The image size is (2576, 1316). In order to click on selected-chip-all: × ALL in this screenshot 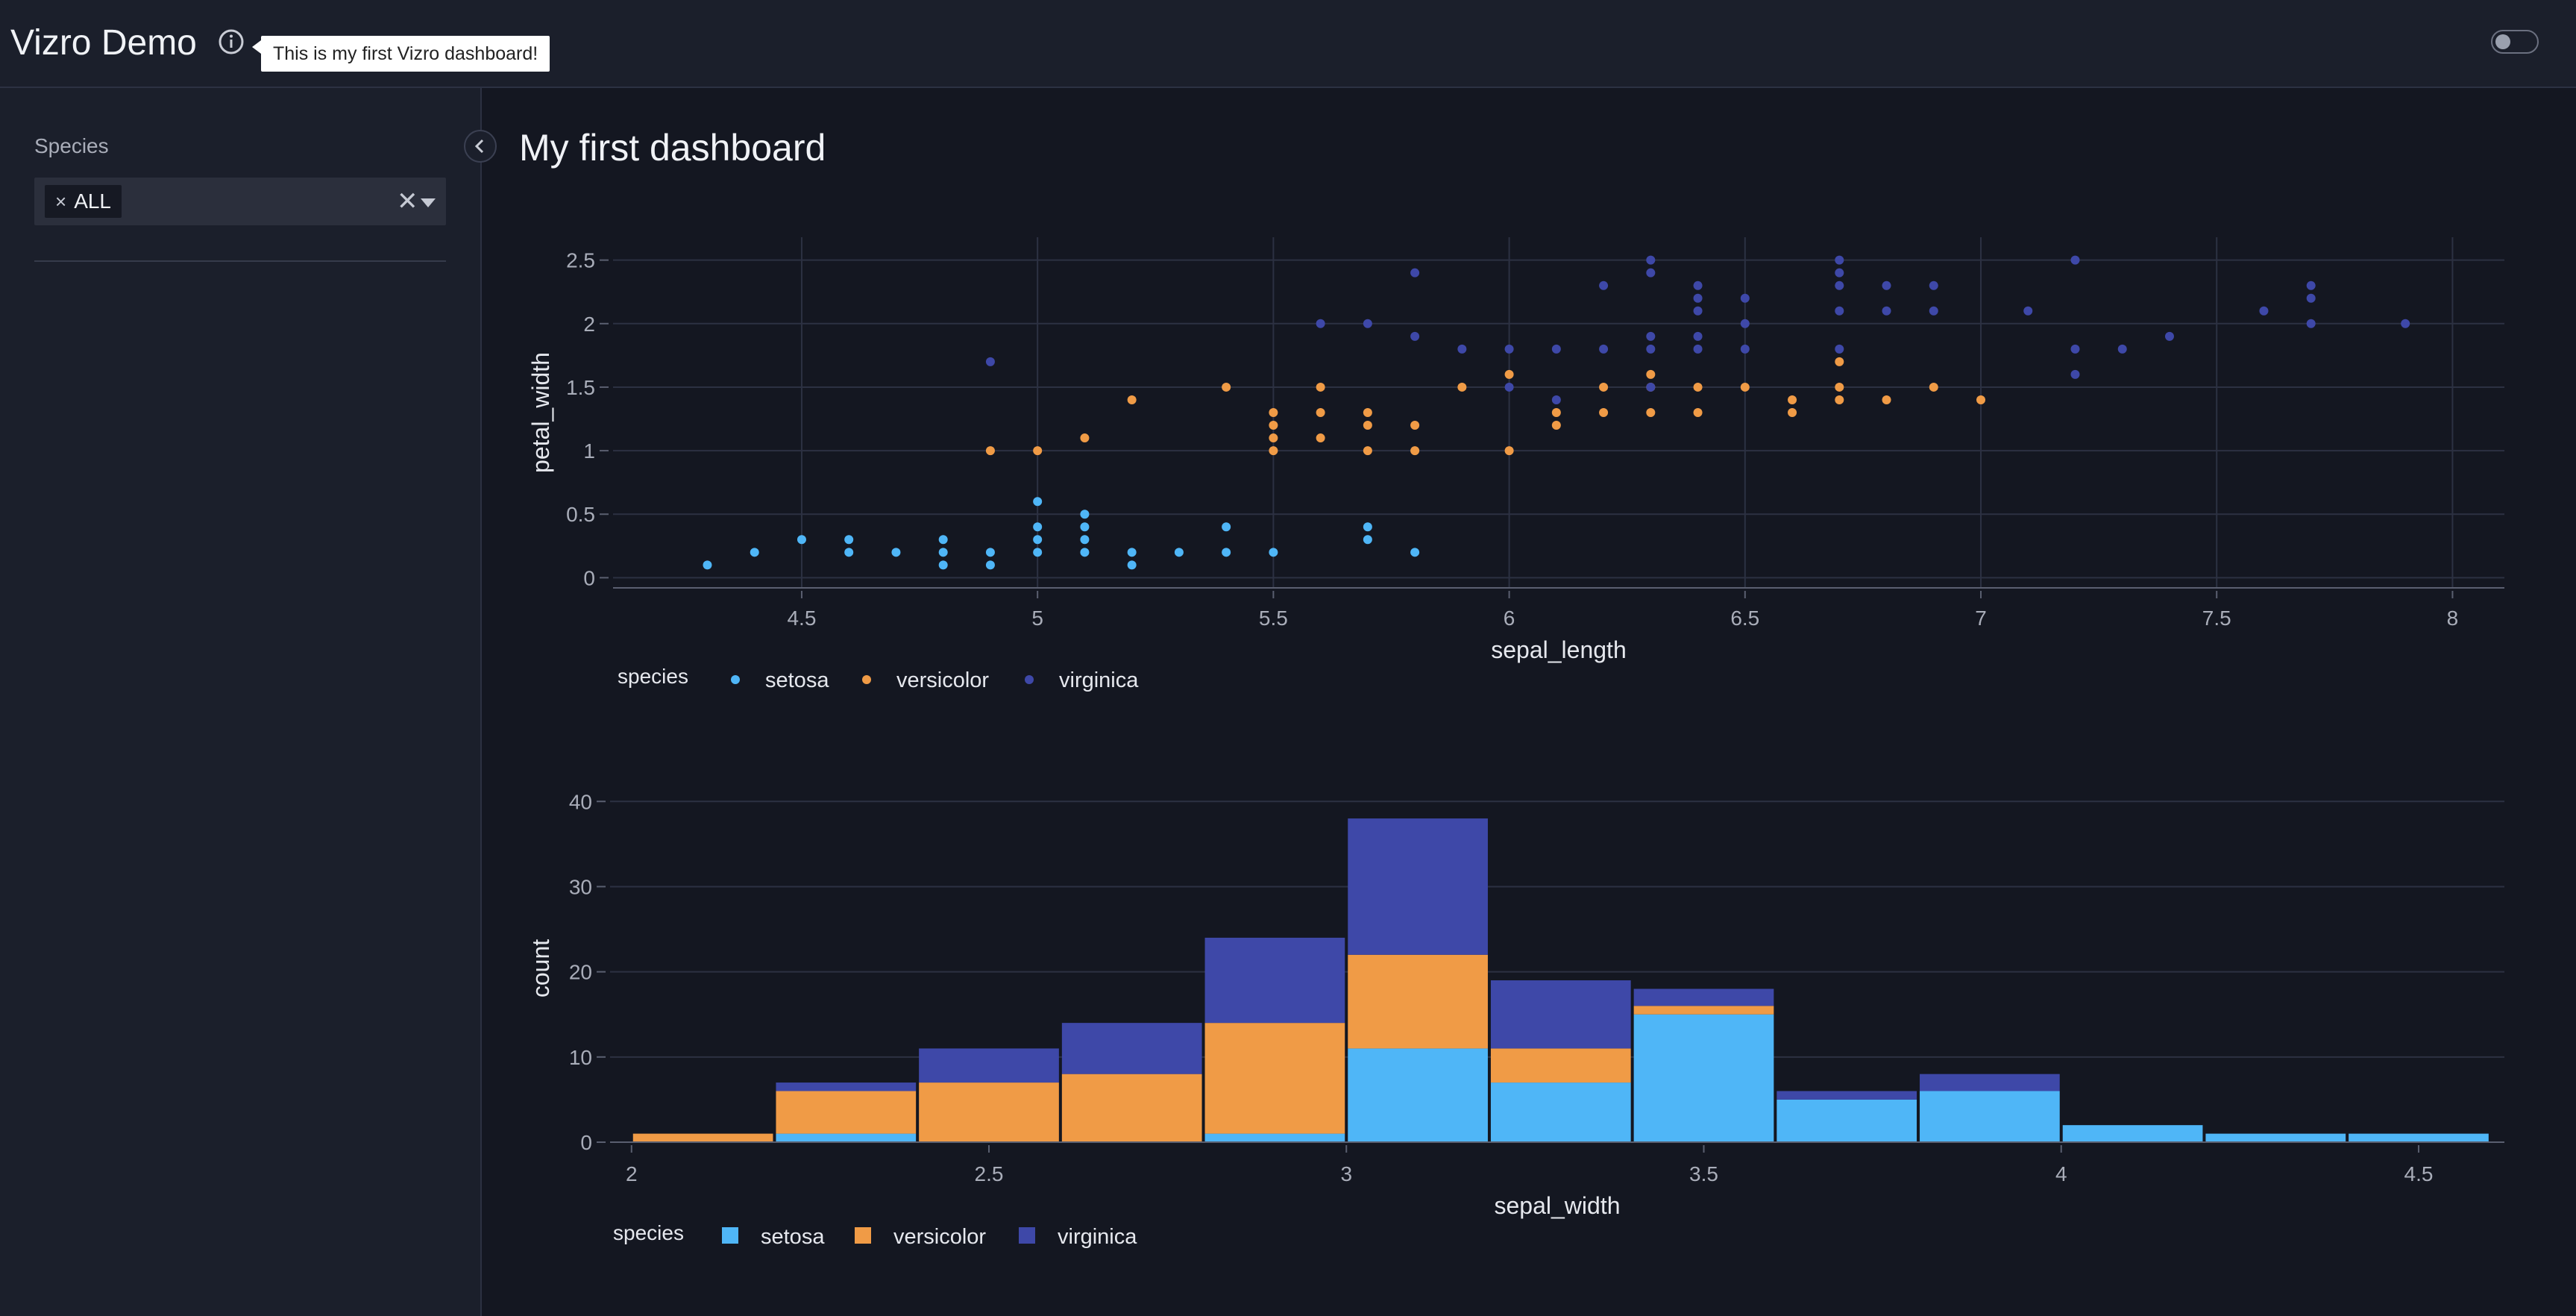, I will do `click(84, 201)`.